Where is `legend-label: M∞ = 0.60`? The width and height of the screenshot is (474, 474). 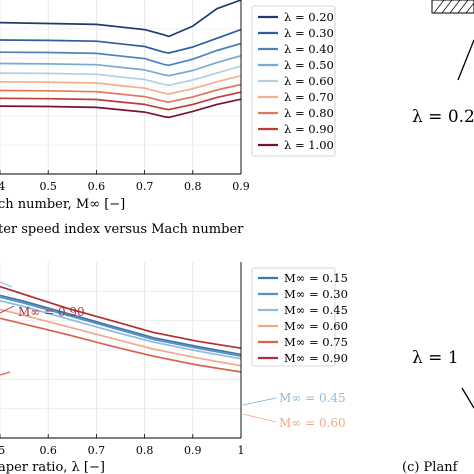 legend-label: M∞ = 0.60 is located at coordinates (316, 326).